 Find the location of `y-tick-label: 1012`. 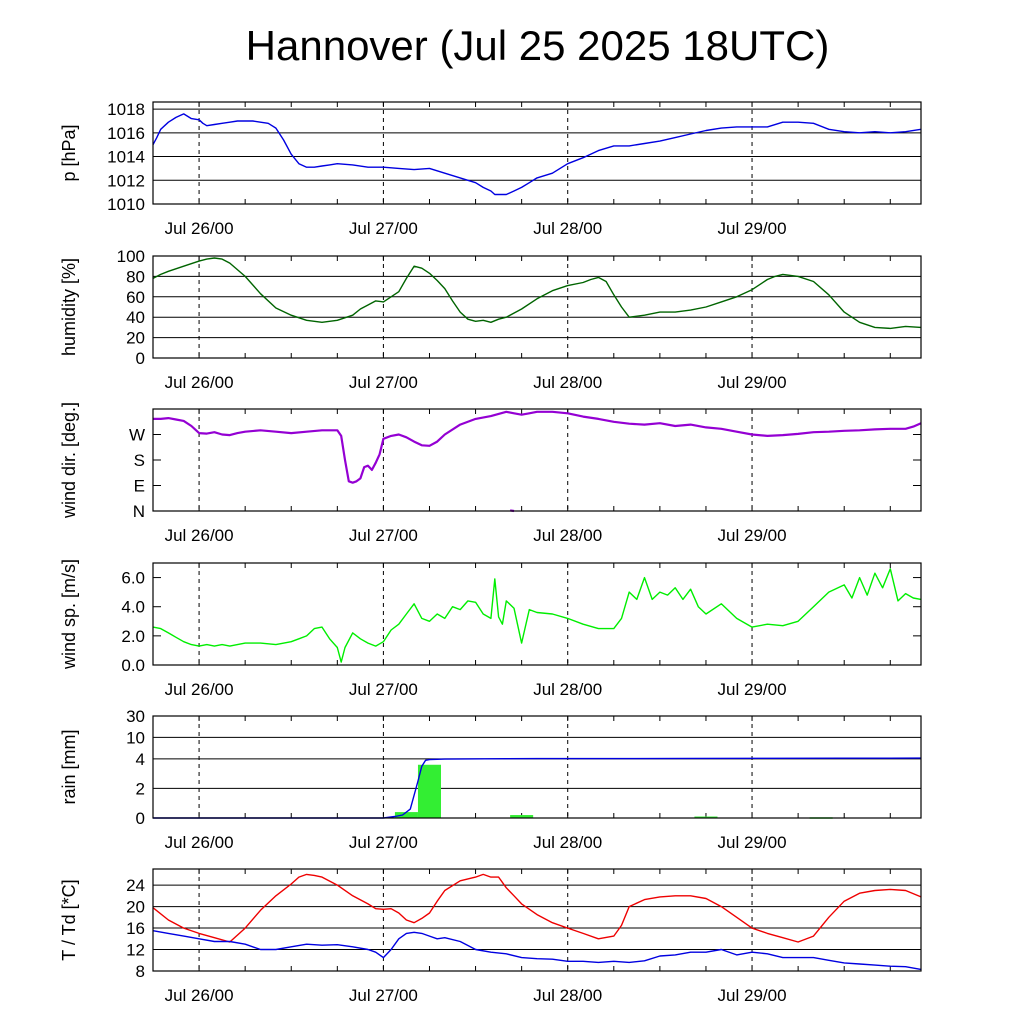

y-tick-label: 1012 is located at coordinates (126, 180).